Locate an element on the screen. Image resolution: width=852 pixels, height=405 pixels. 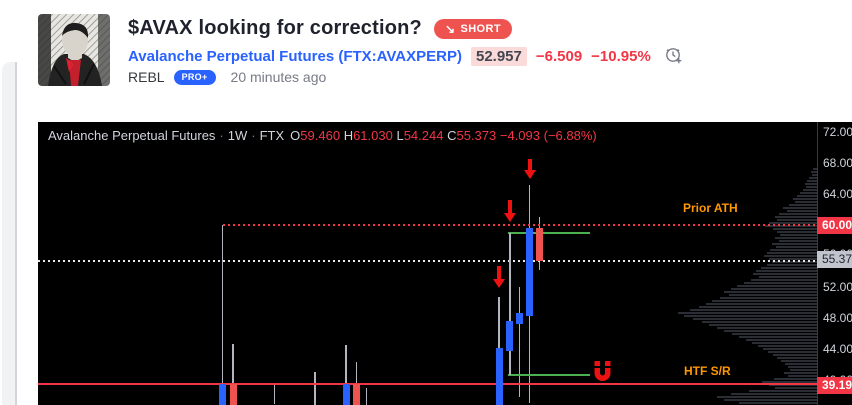
price-tag: 60.00 is located at coordinates (834, 225).